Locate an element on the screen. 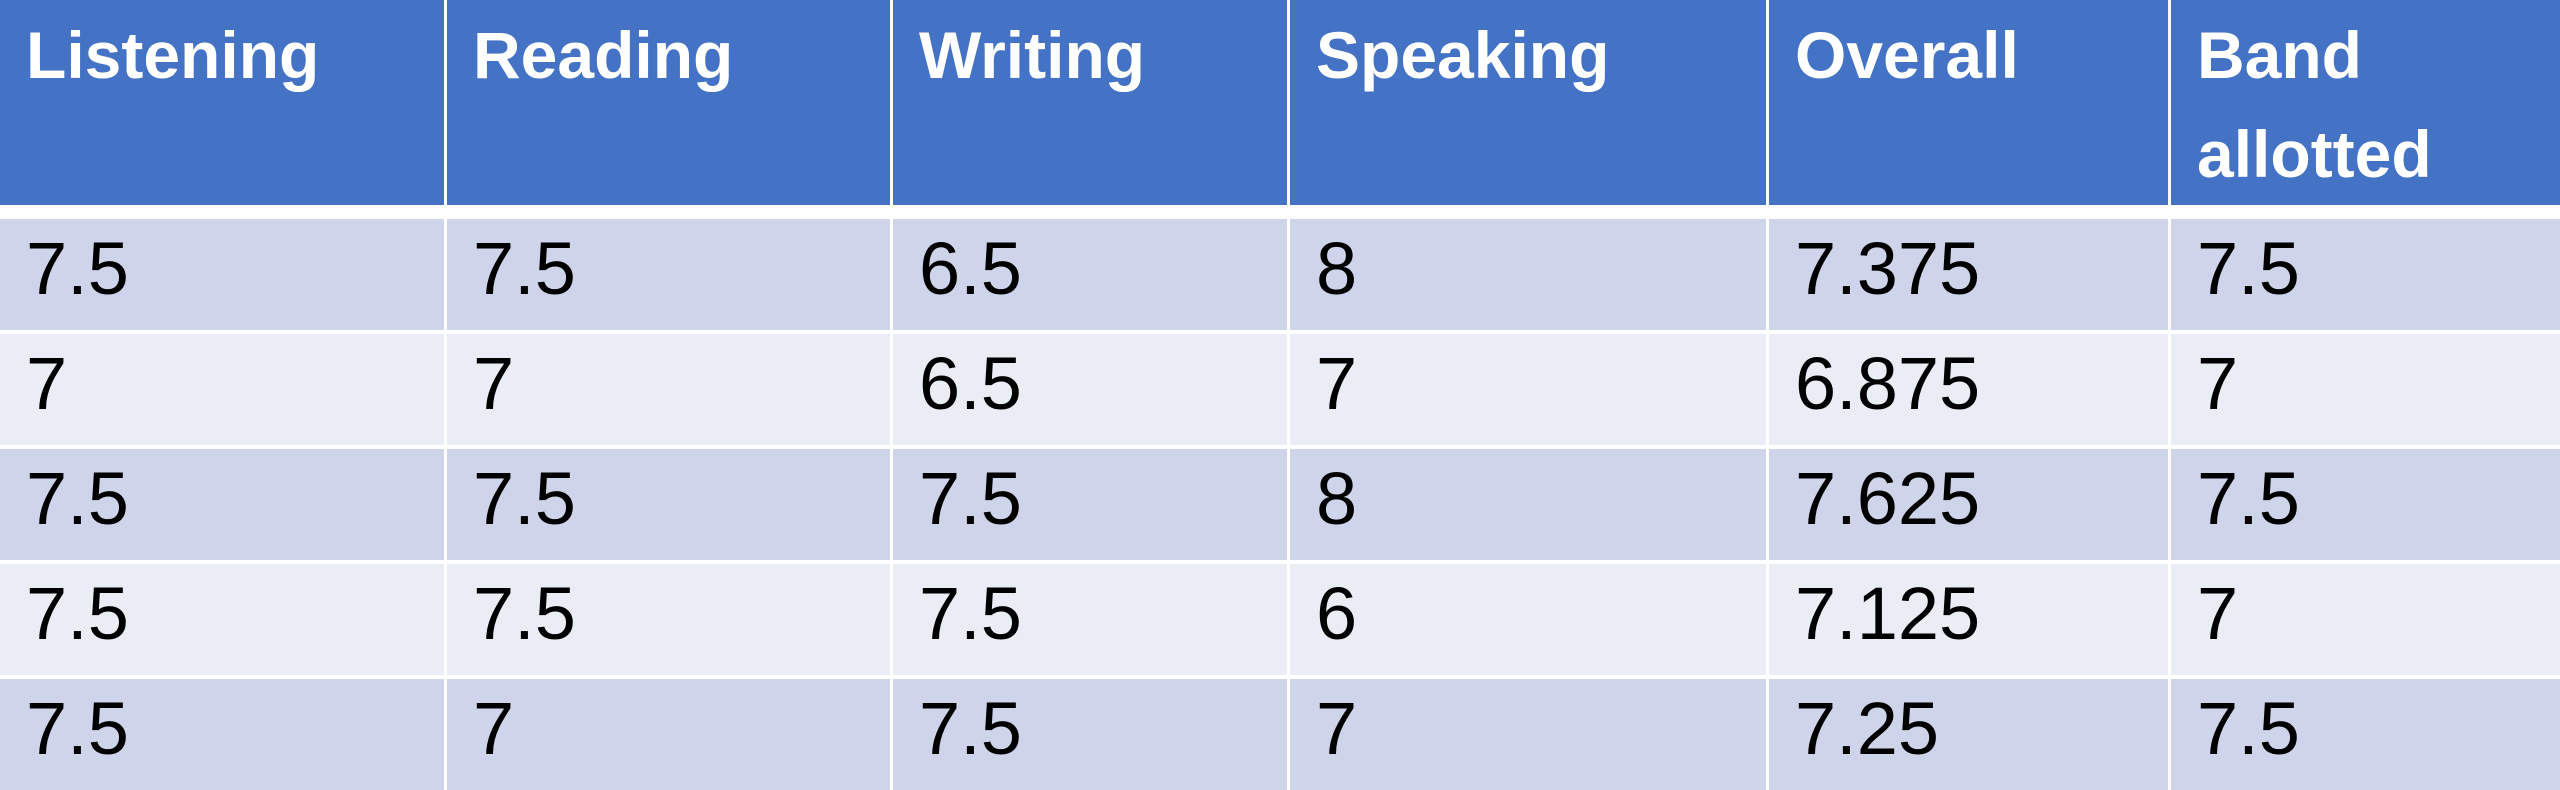 This screenshot has width=2560, height=790. table-row: 7.5 7.5 7.5 6 7.125 7 is located at coordinates (1280, 617).